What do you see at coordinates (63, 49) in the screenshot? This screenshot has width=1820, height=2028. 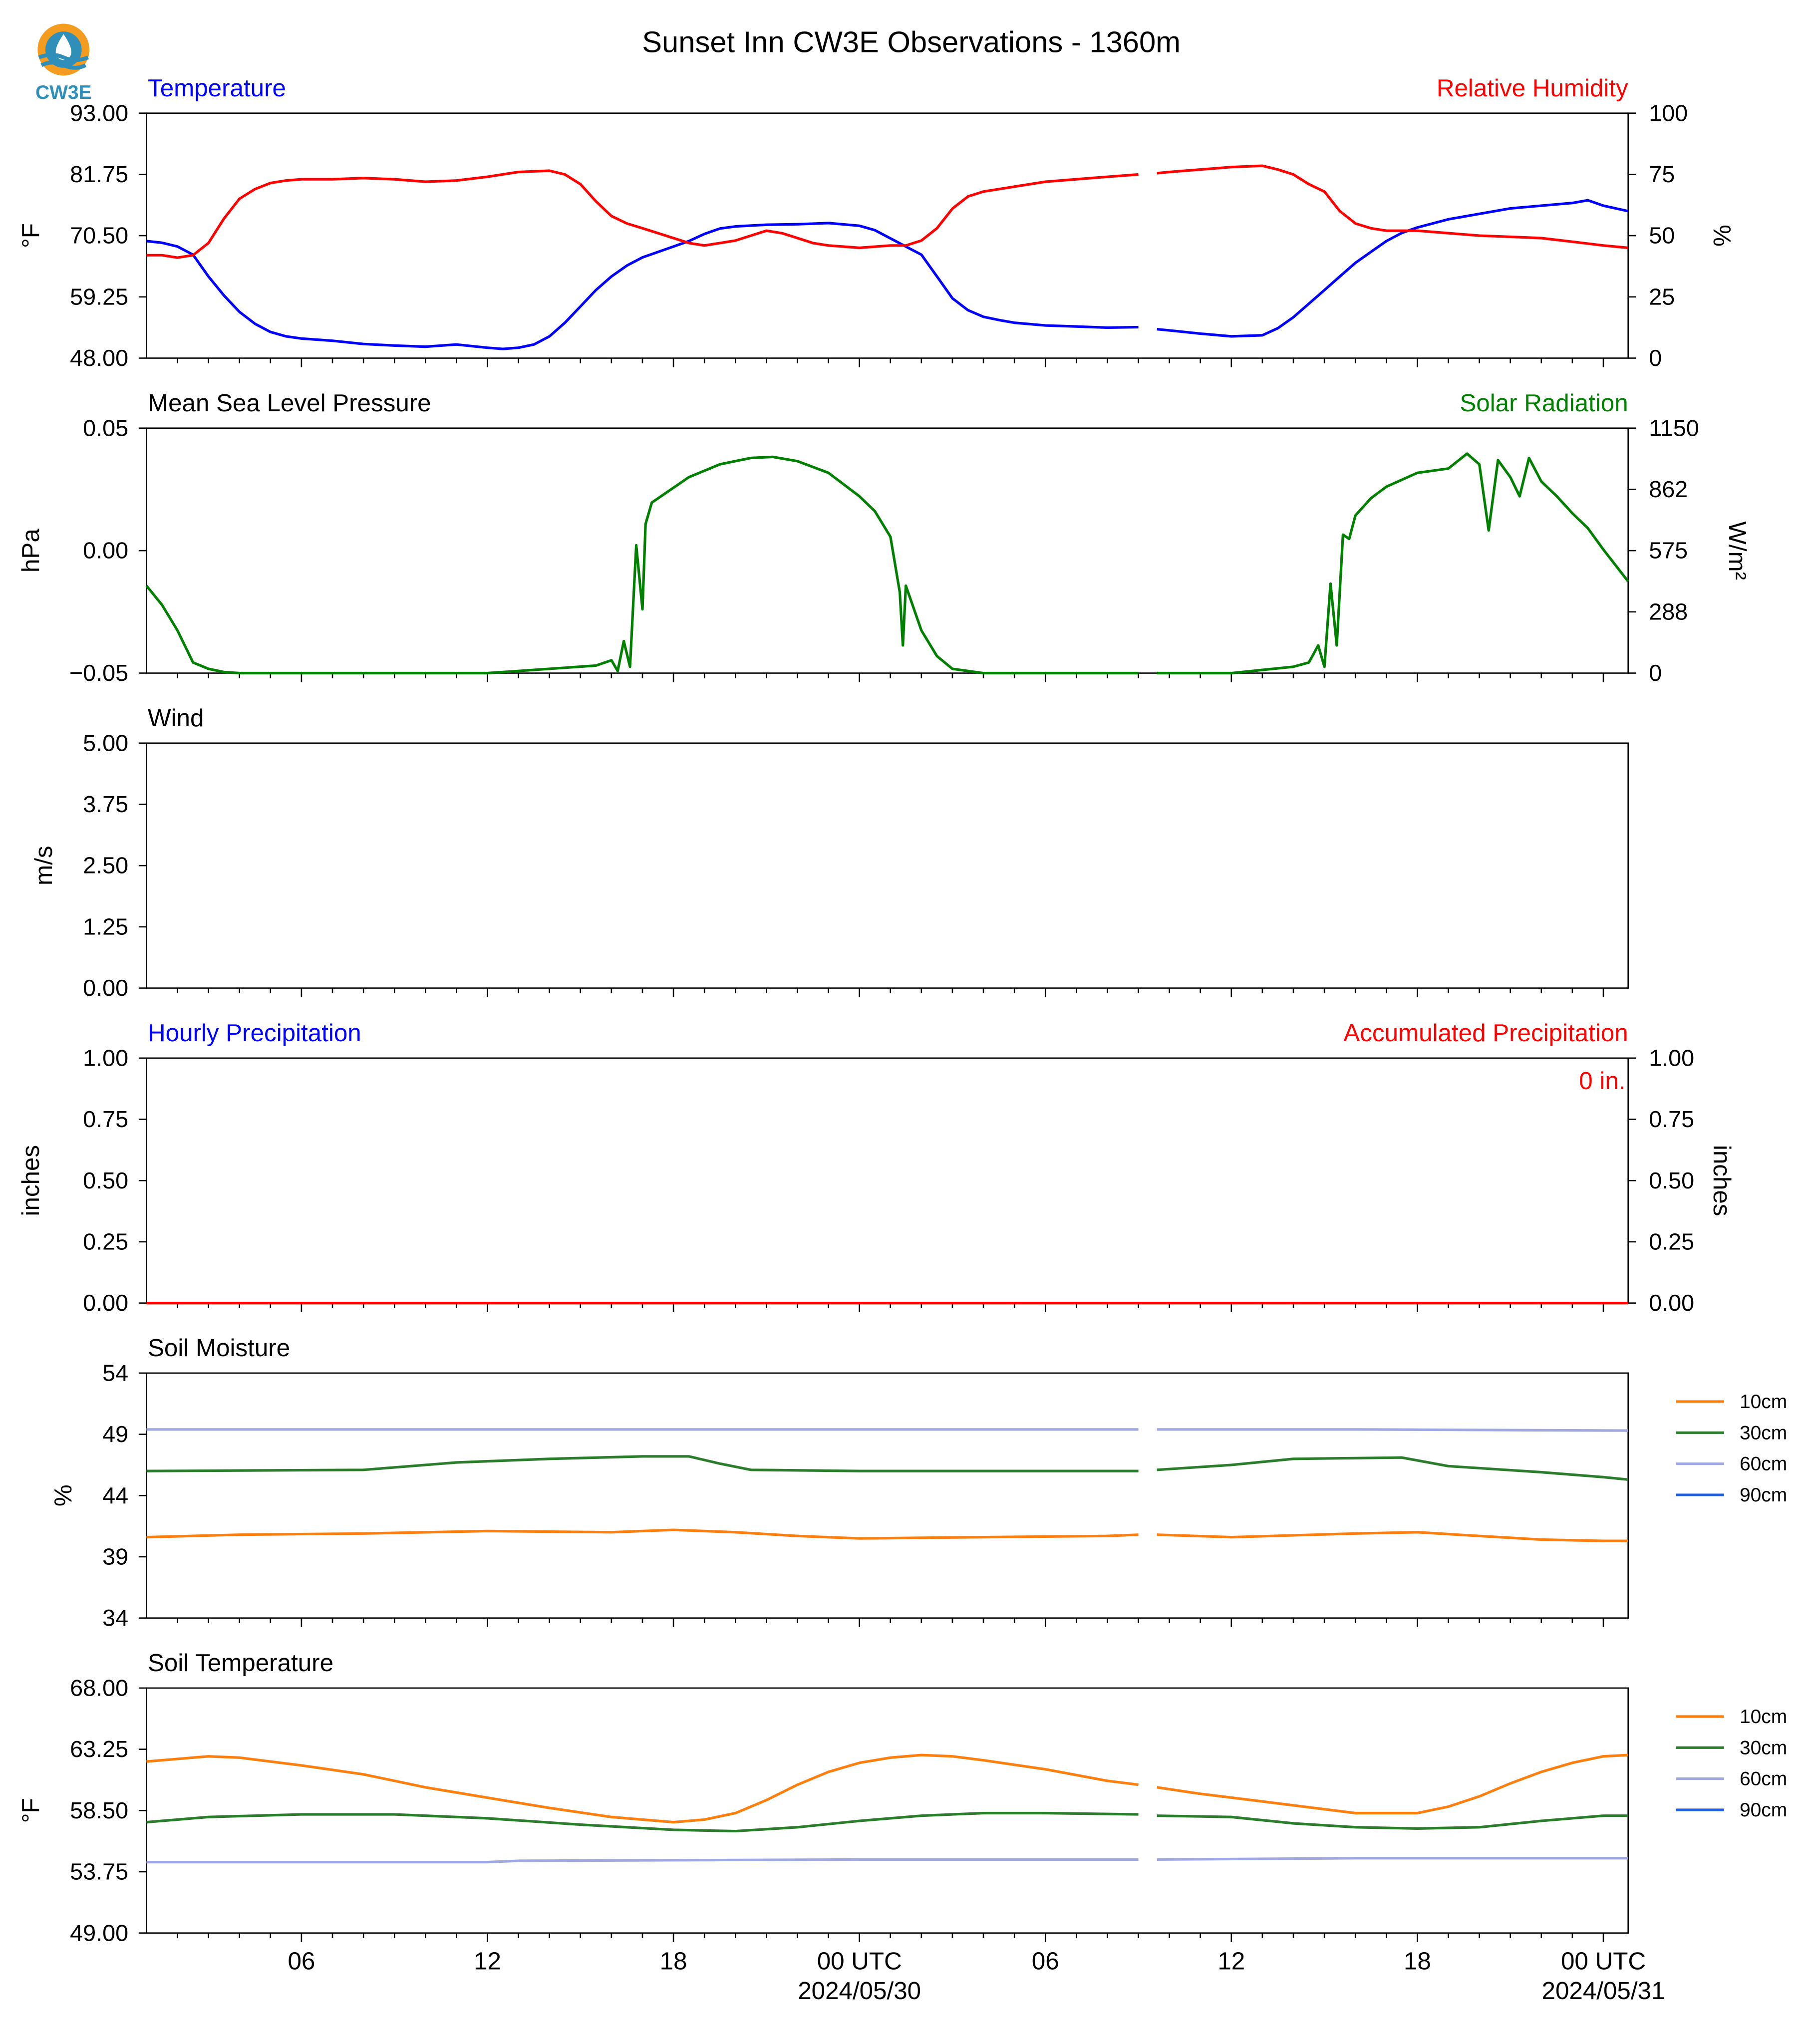 I see `cw3e-water-drop-logo-icon` at bounding box center [63, 49].